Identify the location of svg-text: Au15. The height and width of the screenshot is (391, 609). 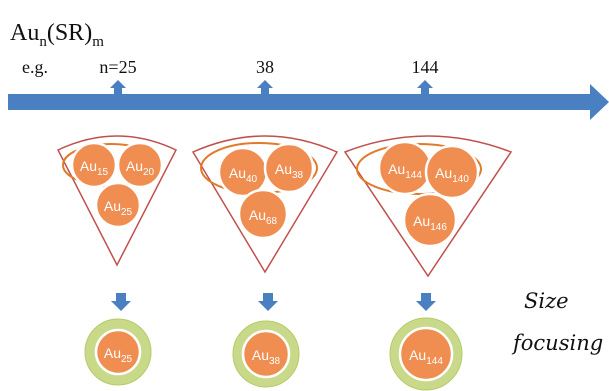
(94, 168).